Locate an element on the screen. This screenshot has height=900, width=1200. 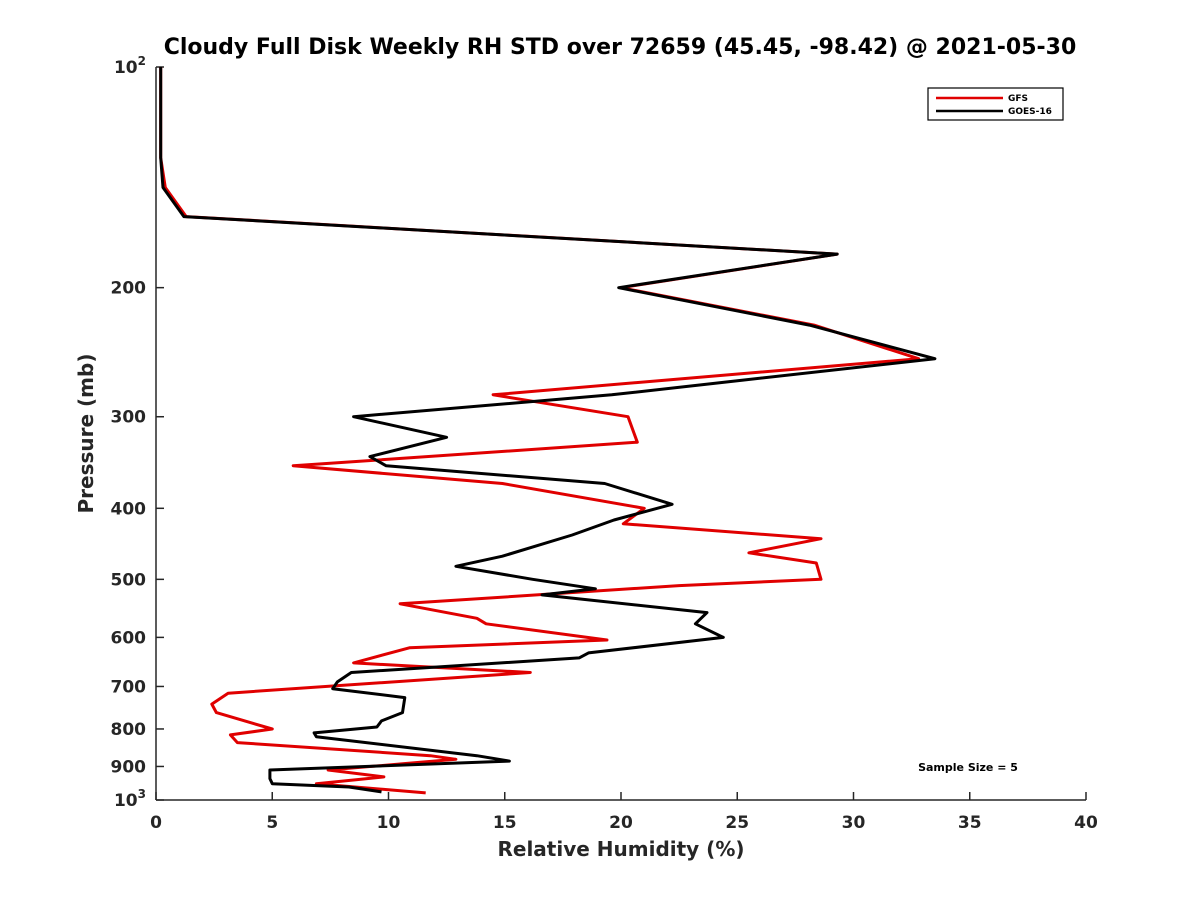
x-tick-label: 30 is located at coordinates (854, 823).